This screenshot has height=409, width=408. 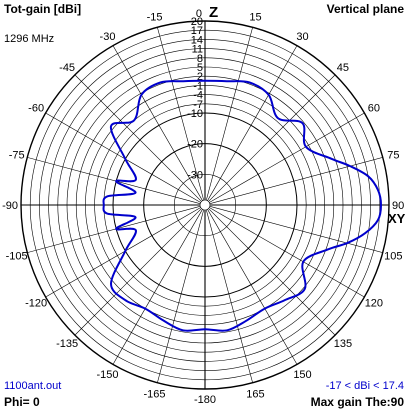 I want to click on radial-tick-label: 2, so click(x=200, y=77).